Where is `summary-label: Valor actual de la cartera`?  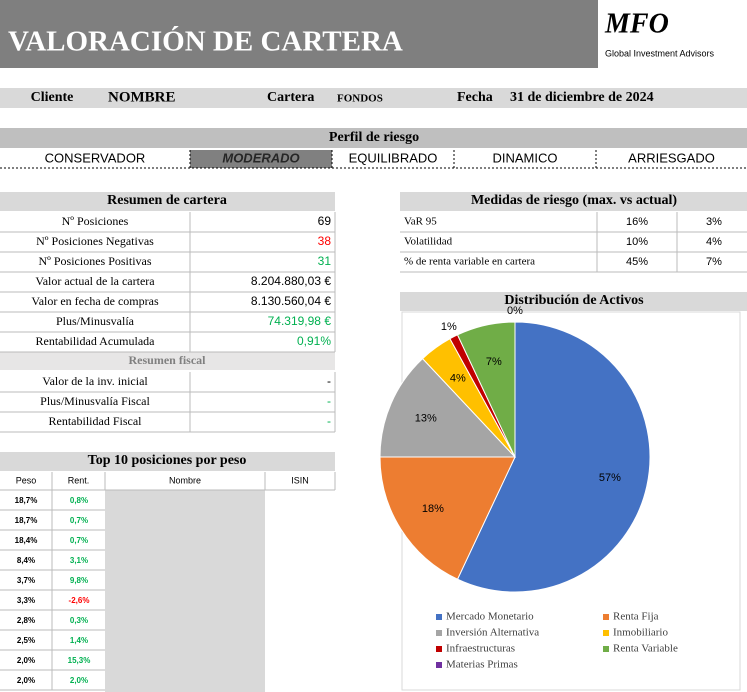
summary-label: Valor actual de la cartera is located at coordinates (95, 281).